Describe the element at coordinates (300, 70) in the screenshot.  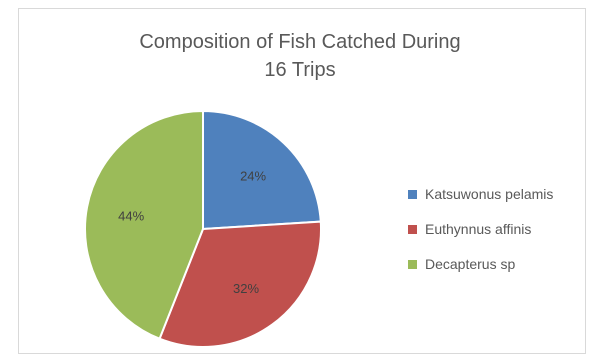
I see `chart-title-line-2: 16 Trips` at that location.